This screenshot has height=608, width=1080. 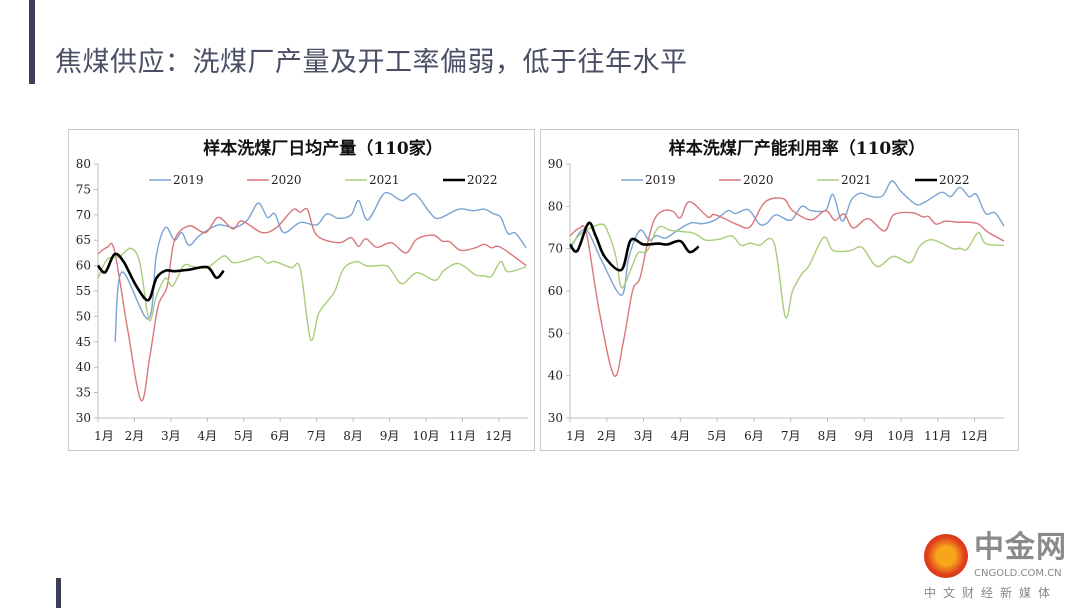 I want to click on page-title: 焦煤供应：洗煤厂产量及开工率偏弱，低于往年水平, so click(x=371, y=62).